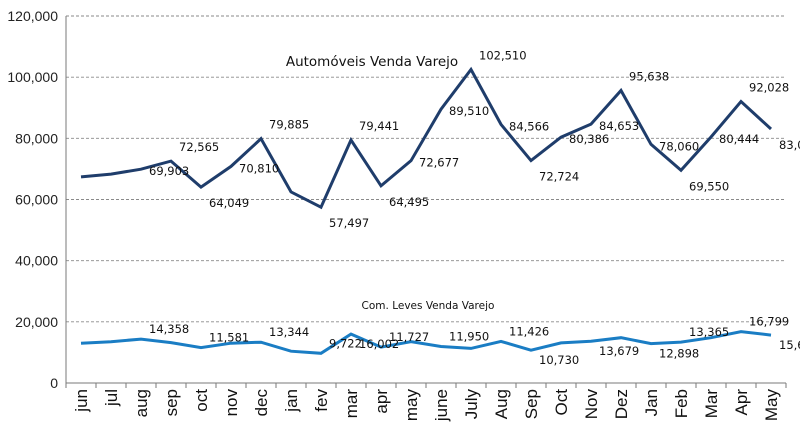  I want to click on data-label: 79,441, so click(379, 126).